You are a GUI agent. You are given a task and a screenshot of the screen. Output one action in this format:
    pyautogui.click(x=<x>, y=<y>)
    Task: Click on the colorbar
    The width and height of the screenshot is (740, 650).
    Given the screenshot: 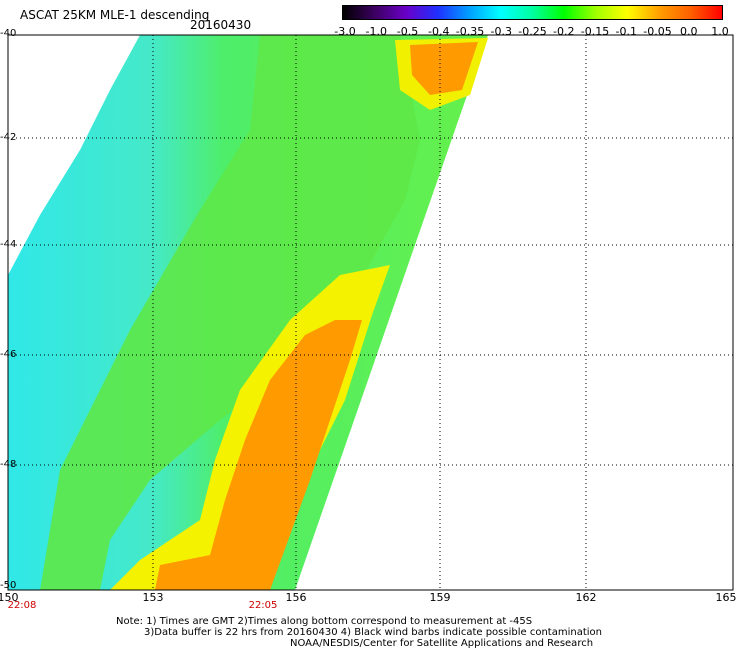 What is the action you would take?
    pyautogui.click(x=532, y=12)
    